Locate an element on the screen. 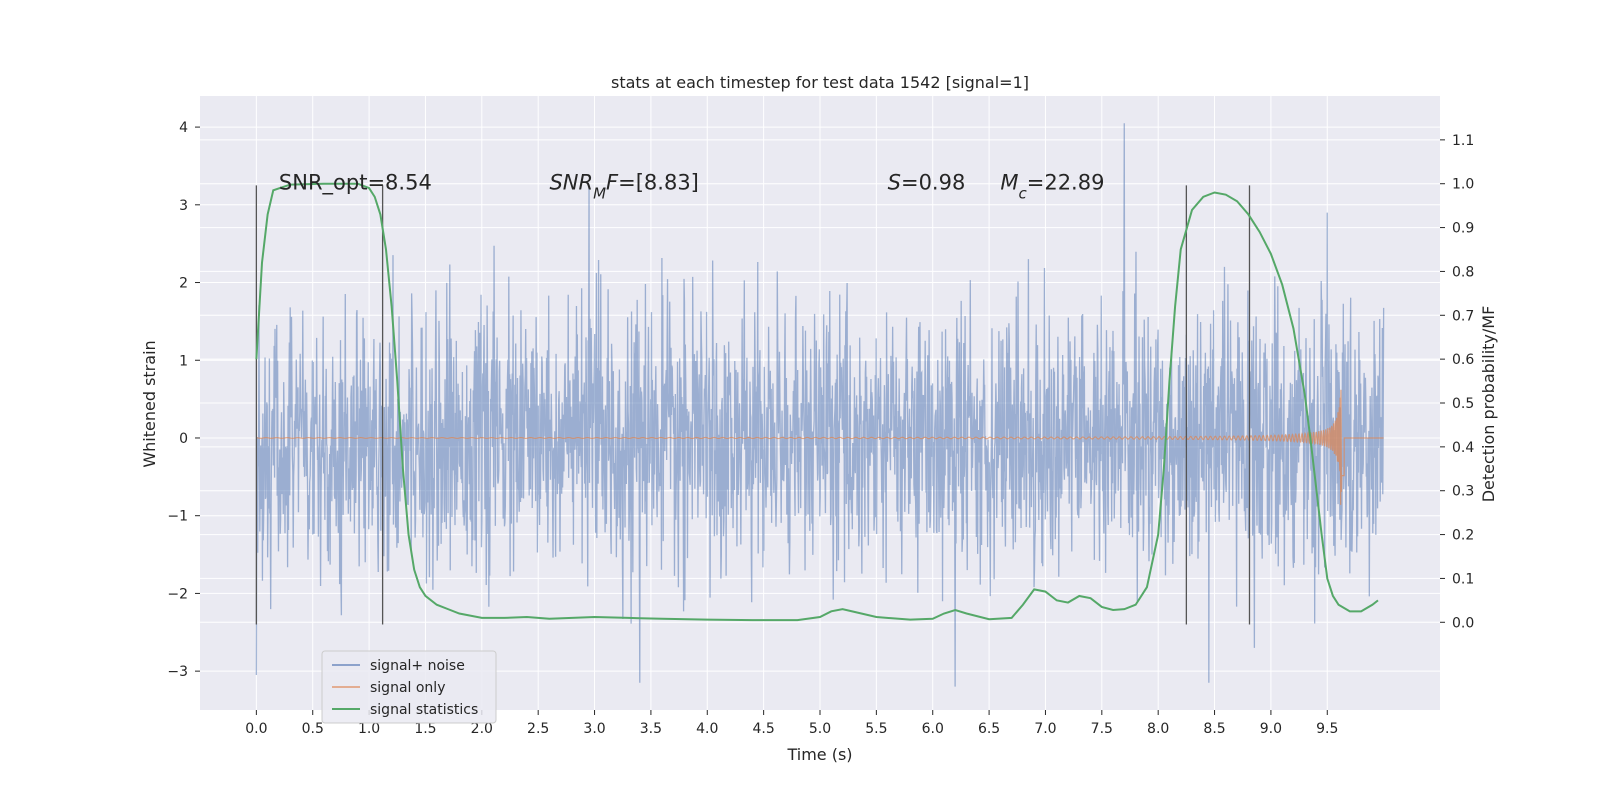 The image size is (1600, 800). legend-box is located at coordinates (409, 687).